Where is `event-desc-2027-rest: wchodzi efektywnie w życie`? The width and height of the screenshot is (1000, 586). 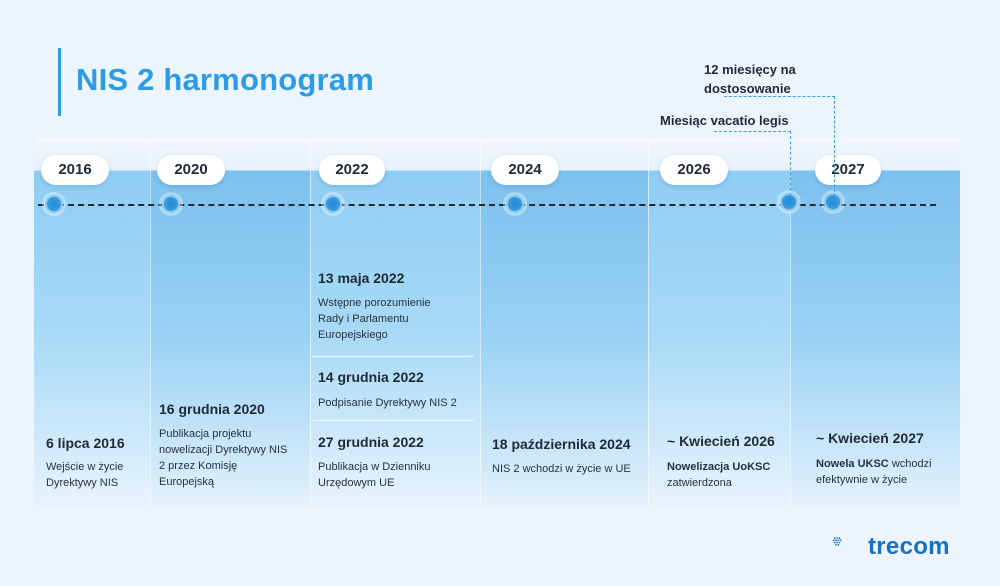 event-desc-2027-rest: wchodzi efektywnie w życie is located at coordinates (874, 472).